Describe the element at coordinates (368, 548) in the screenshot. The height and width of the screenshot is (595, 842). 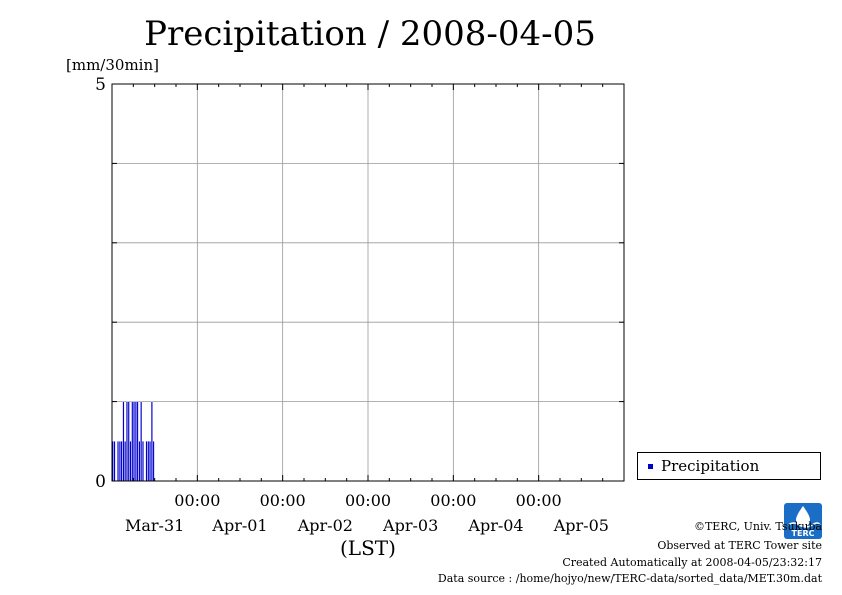
I see `x-axis-title: (LST)` at that location.